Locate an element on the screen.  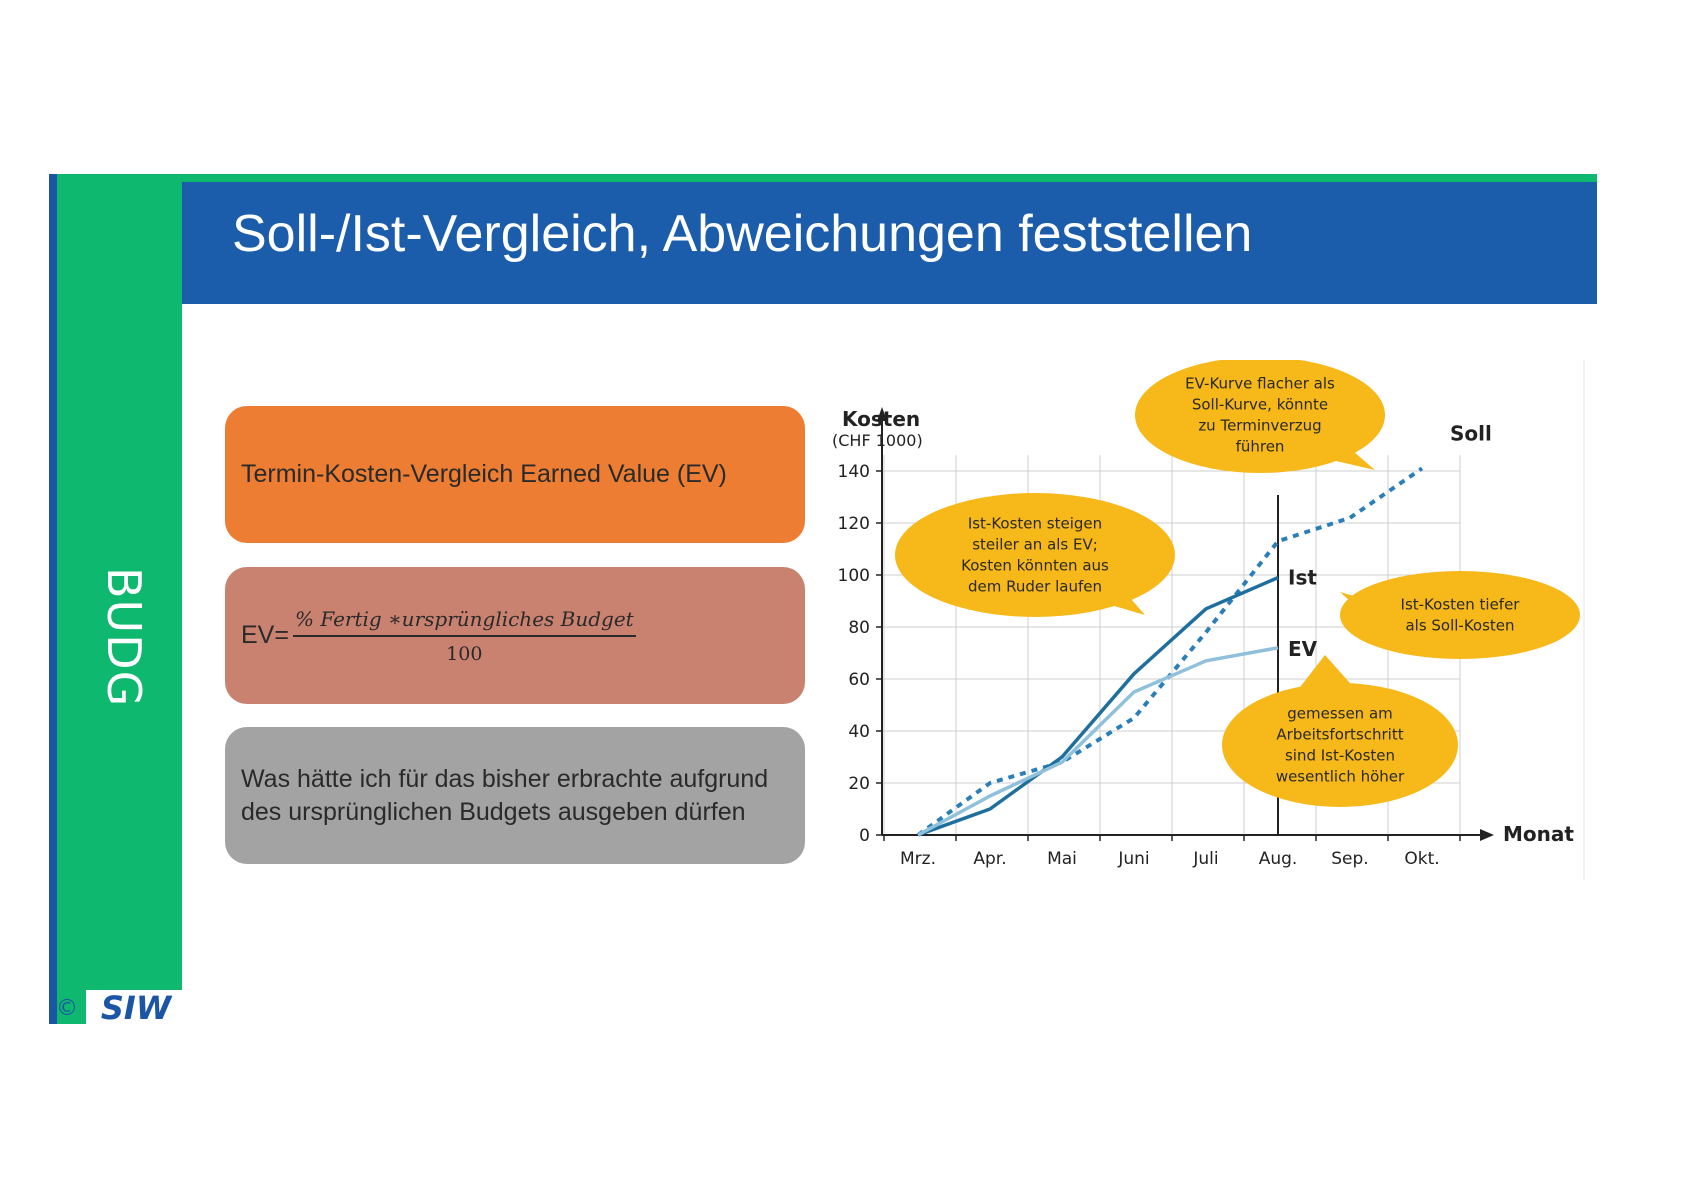
x-tick-label: Okt. is located at coordinates (1421, 859).